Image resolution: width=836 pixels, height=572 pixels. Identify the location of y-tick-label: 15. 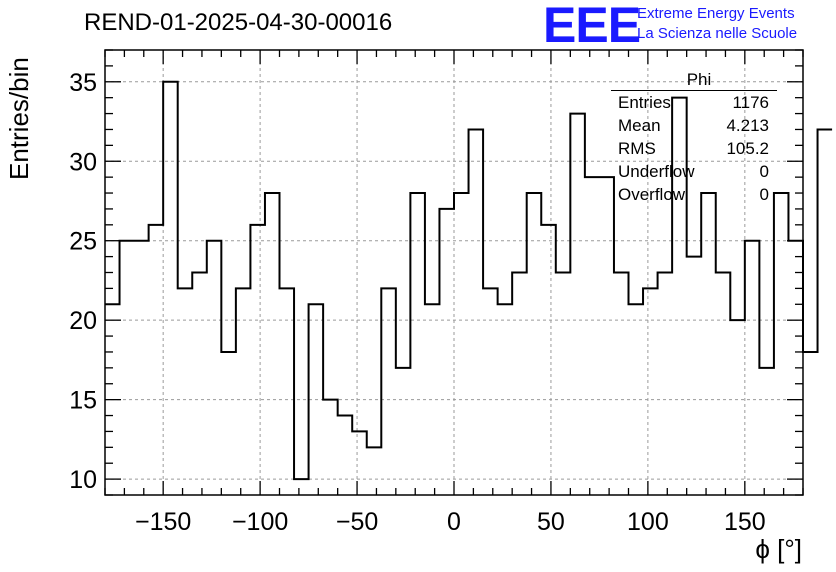
(83, 401).